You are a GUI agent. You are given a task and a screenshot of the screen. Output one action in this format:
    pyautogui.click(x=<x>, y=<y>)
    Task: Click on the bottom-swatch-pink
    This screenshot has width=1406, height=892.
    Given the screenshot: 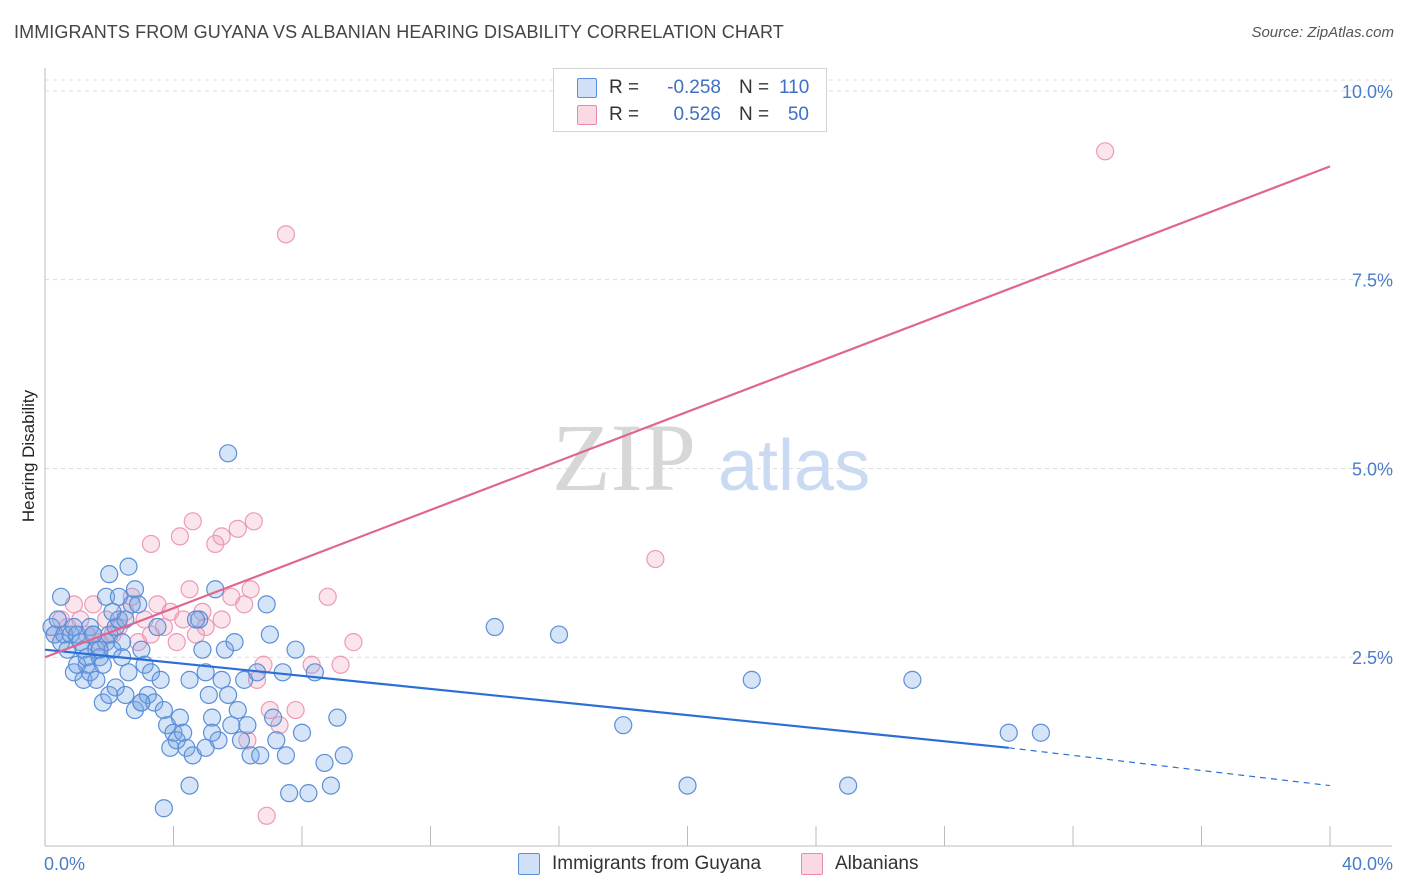 What is the action you would take?
    pyautogui.click(x=812, y=864)
    